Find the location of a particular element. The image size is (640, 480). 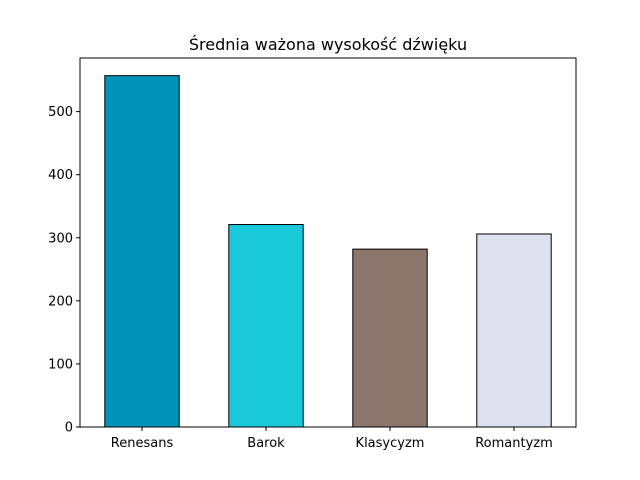

x-axis: Renesans Barok Klasycyzm Romantyzm is located at coordinates (332, 439).